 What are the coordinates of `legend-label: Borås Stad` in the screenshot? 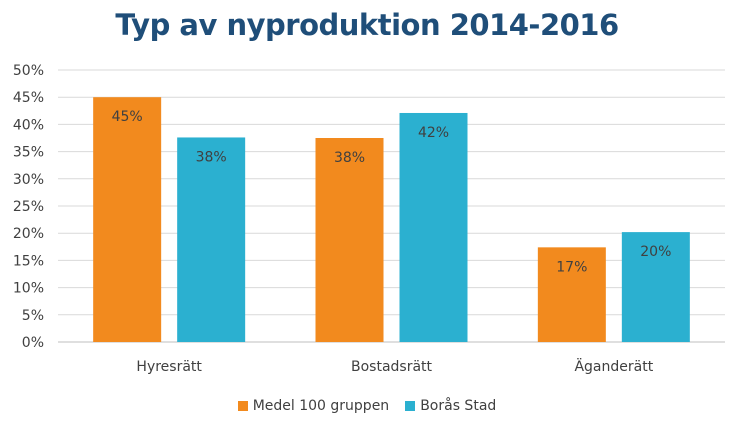 It's located at (458, 406).